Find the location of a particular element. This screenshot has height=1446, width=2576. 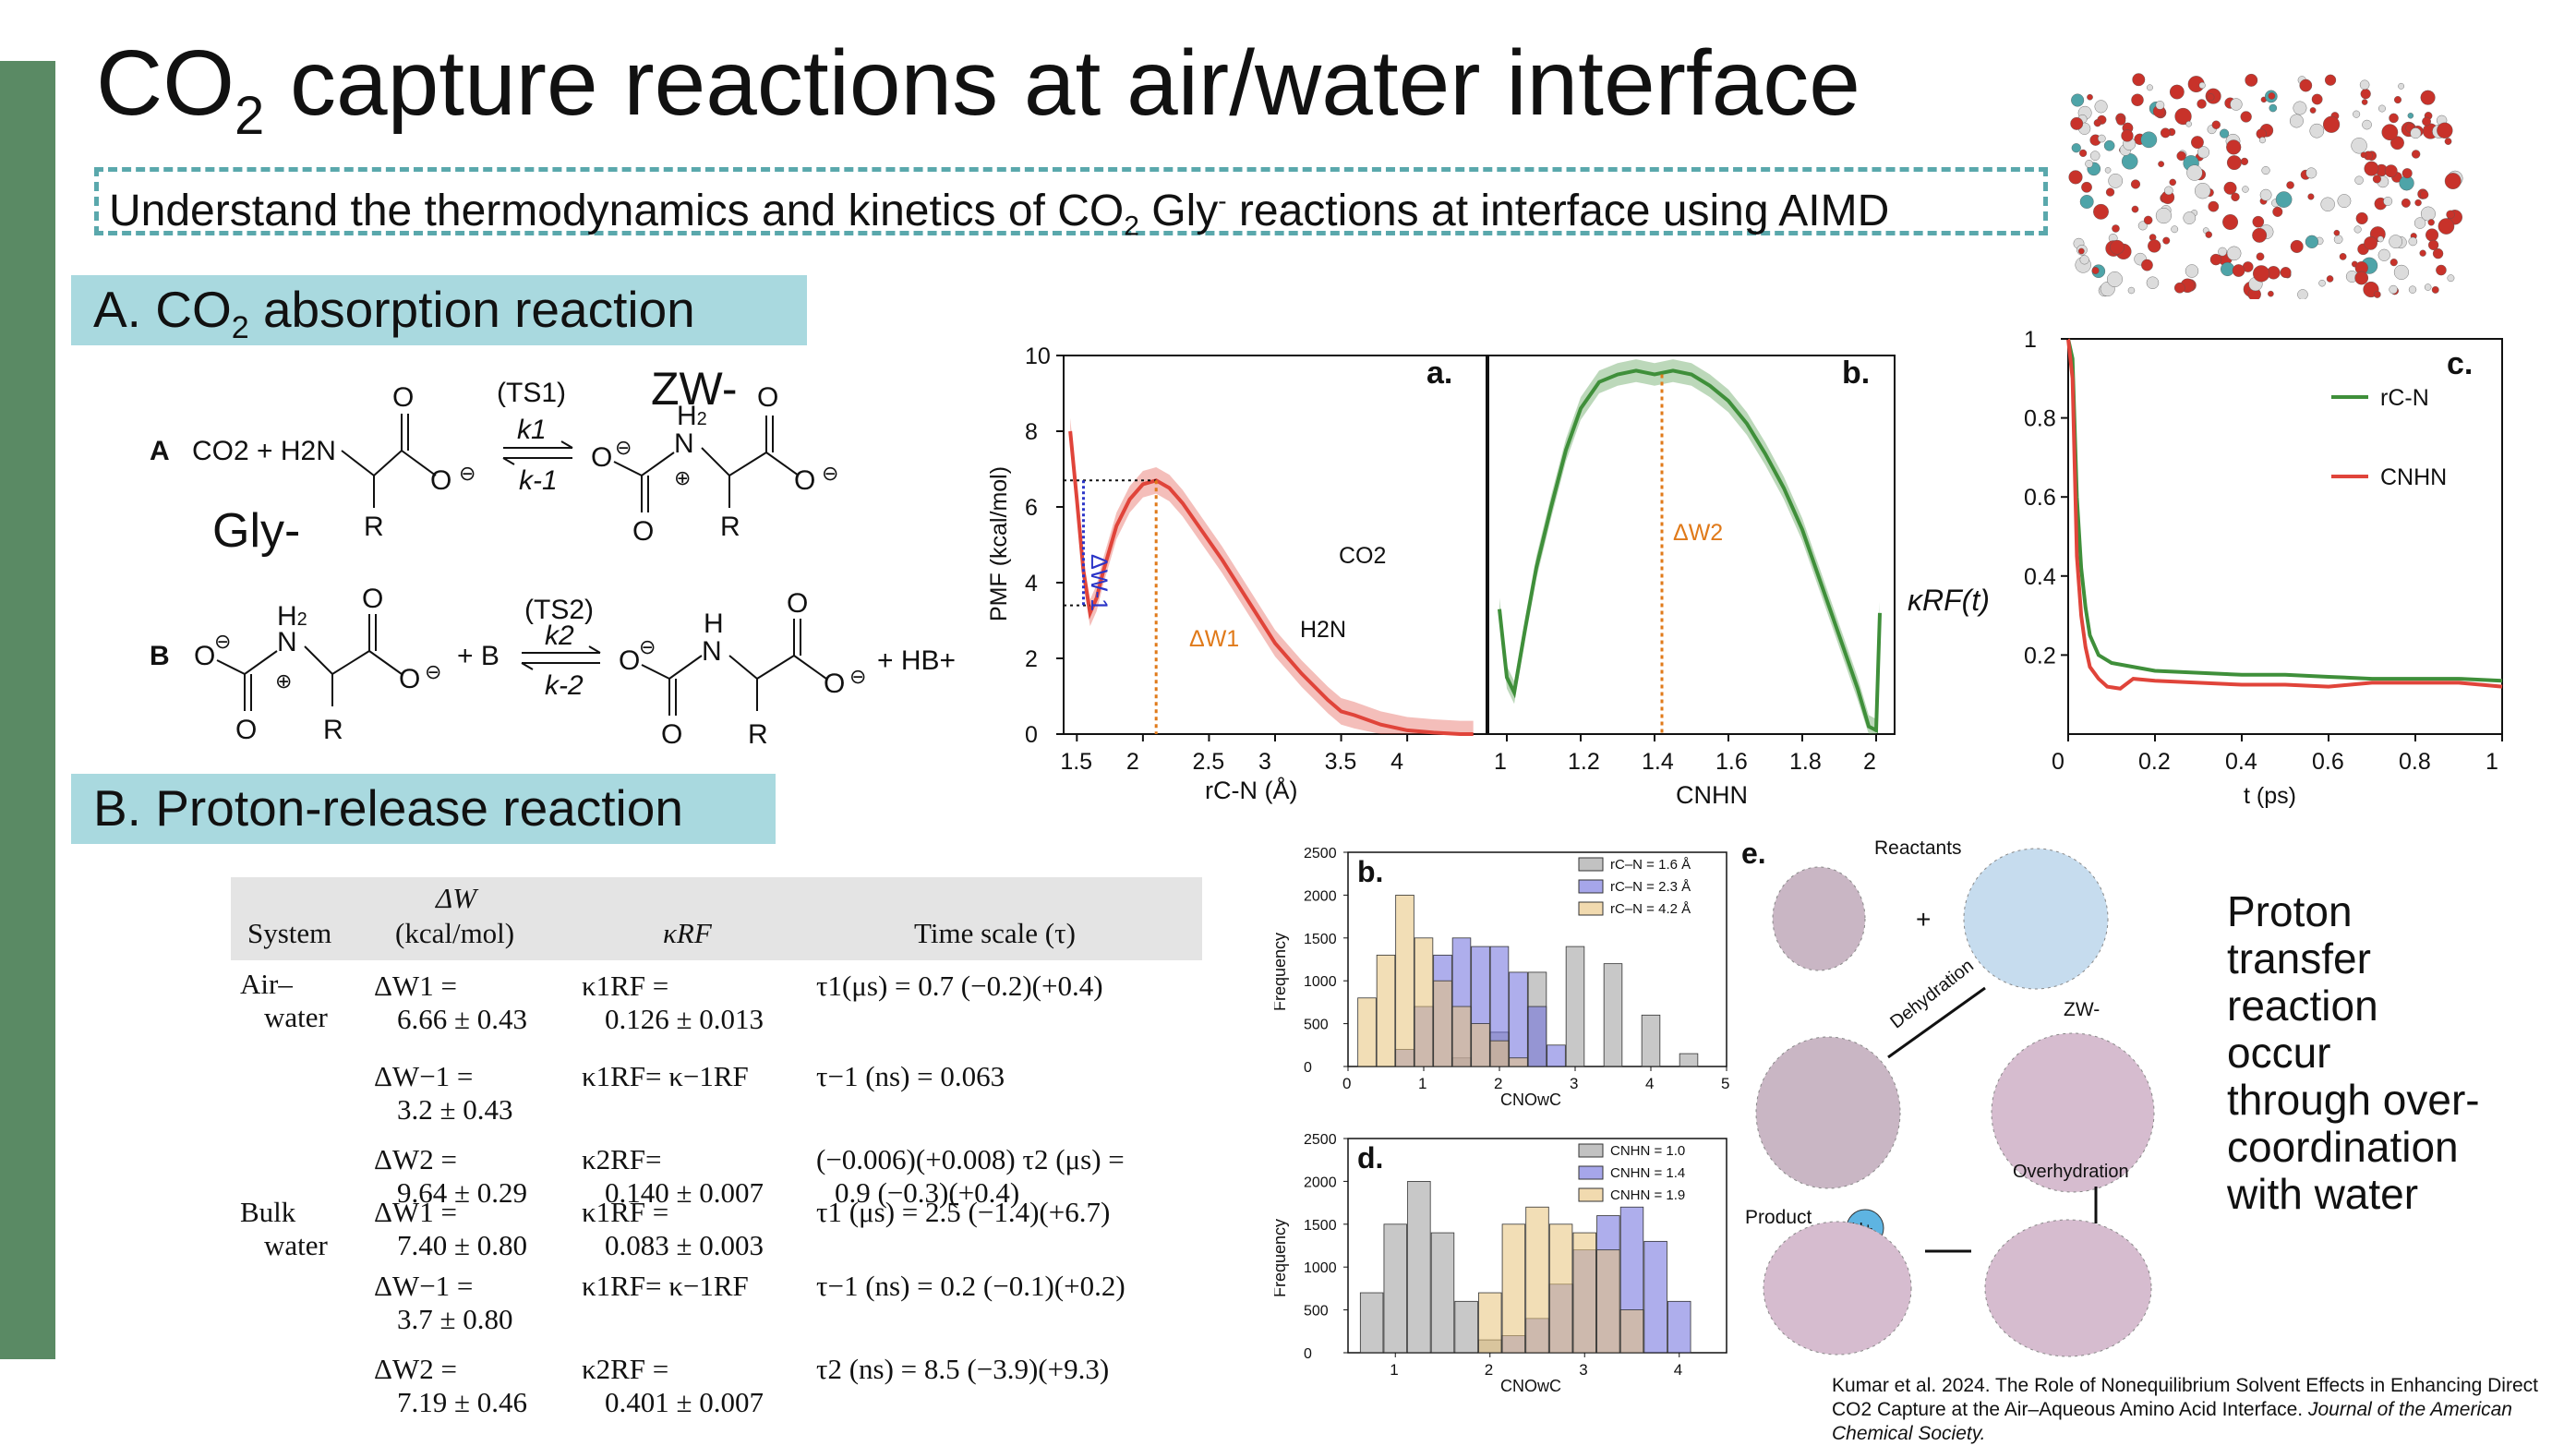

zw-label: ZW- is located at coordinates (694, 389).